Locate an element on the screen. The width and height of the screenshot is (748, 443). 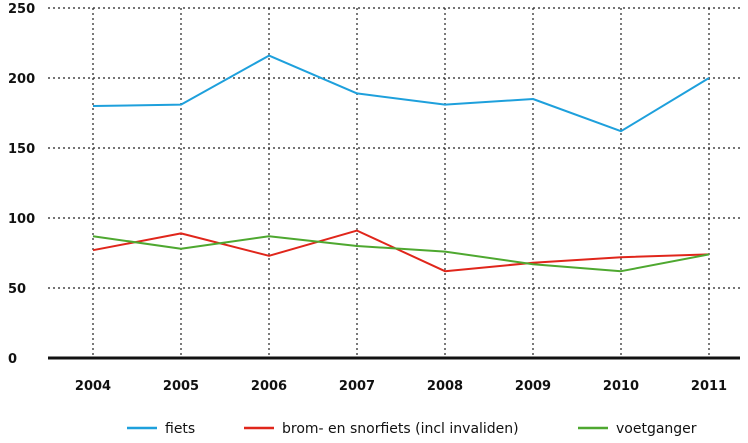
y-tick-label: 150 is located at coordinates (21, 149).